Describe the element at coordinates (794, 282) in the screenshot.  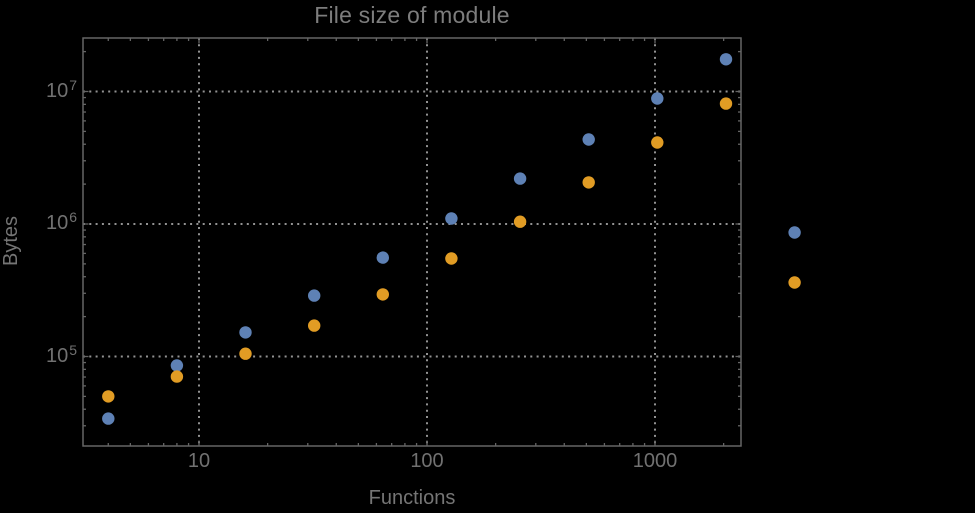
I see `data-point-orange-x4096` at that location.